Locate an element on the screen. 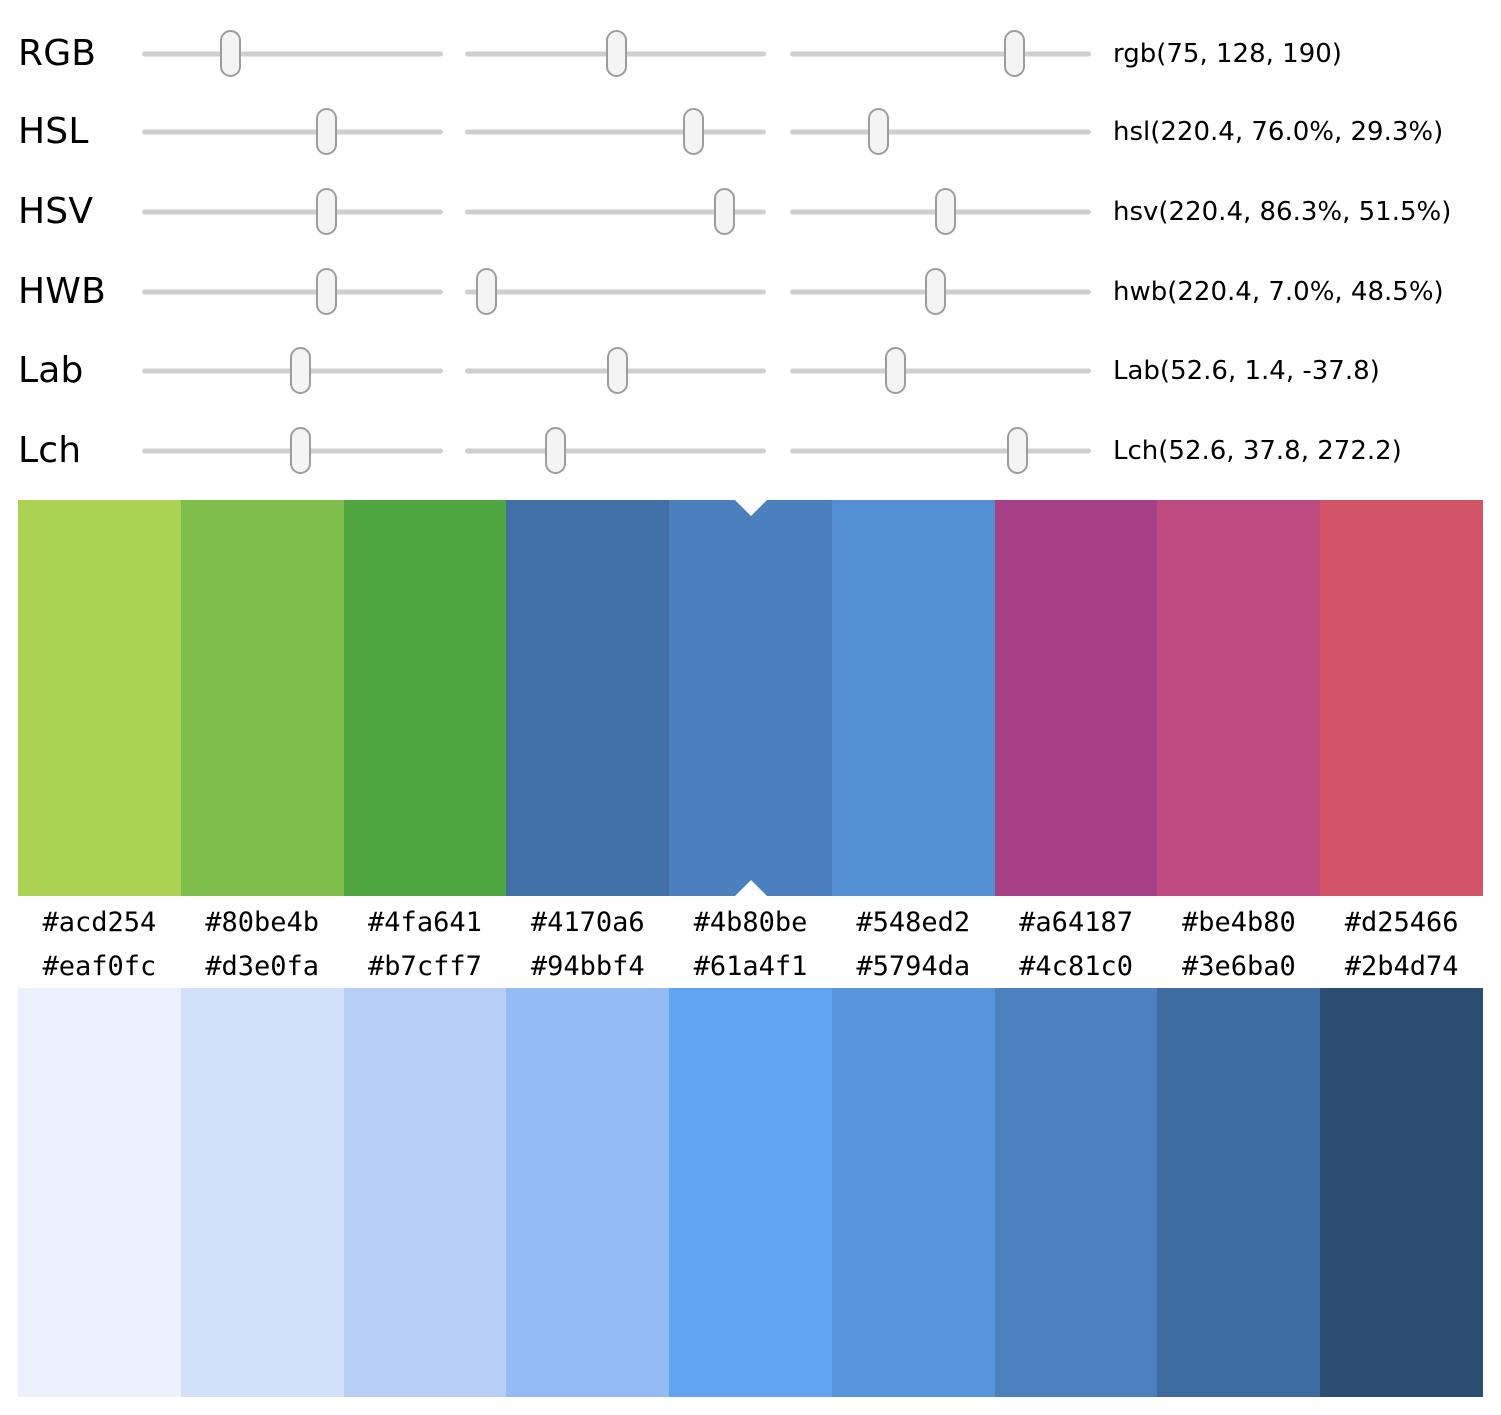 This screenshot has width=1501, height=1415. slider-hwb-h is located at coordinates (292, 291).